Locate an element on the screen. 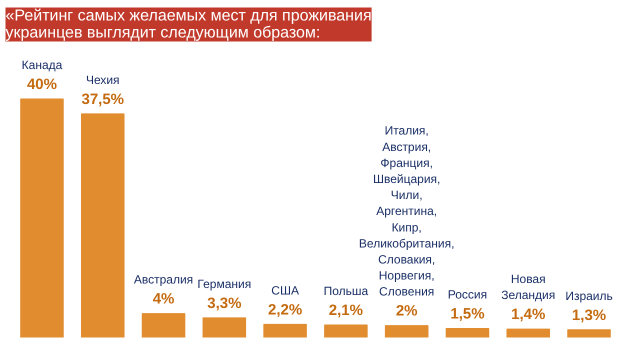  chart-title: «Рейтинг самых желаемых мест для проживания украинцев выглядит следующим образом: is located at coordinates (189, 25).